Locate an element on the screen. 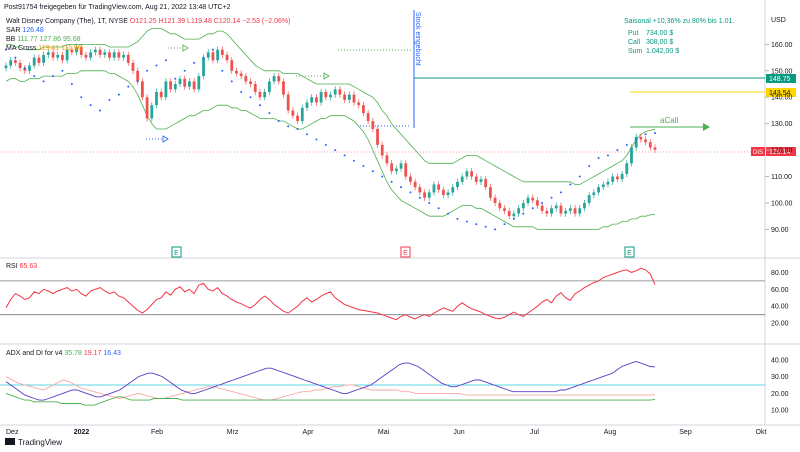 This screenshot has width=800, height=452. x-tick-label: Jul is located at coordinates (534, 432).